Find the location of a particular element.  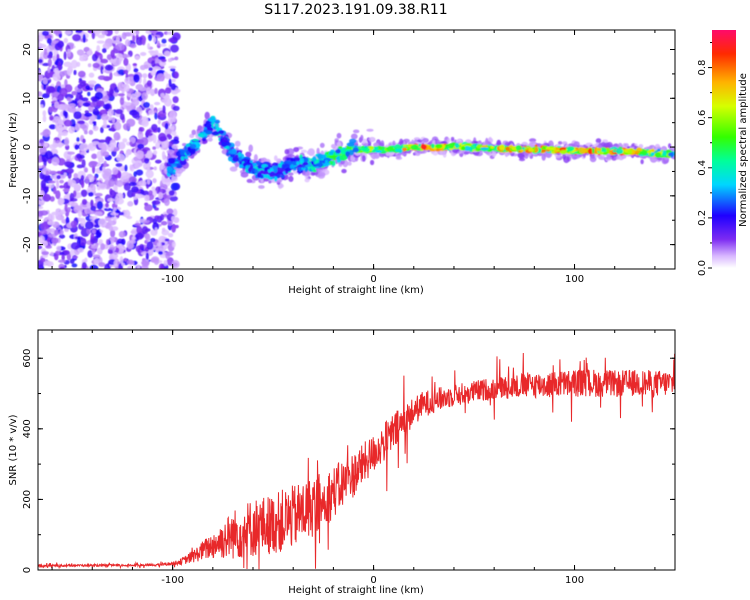

chart-title: S117.2023.191.09.38.R11 is located at coordinates (355, 10).